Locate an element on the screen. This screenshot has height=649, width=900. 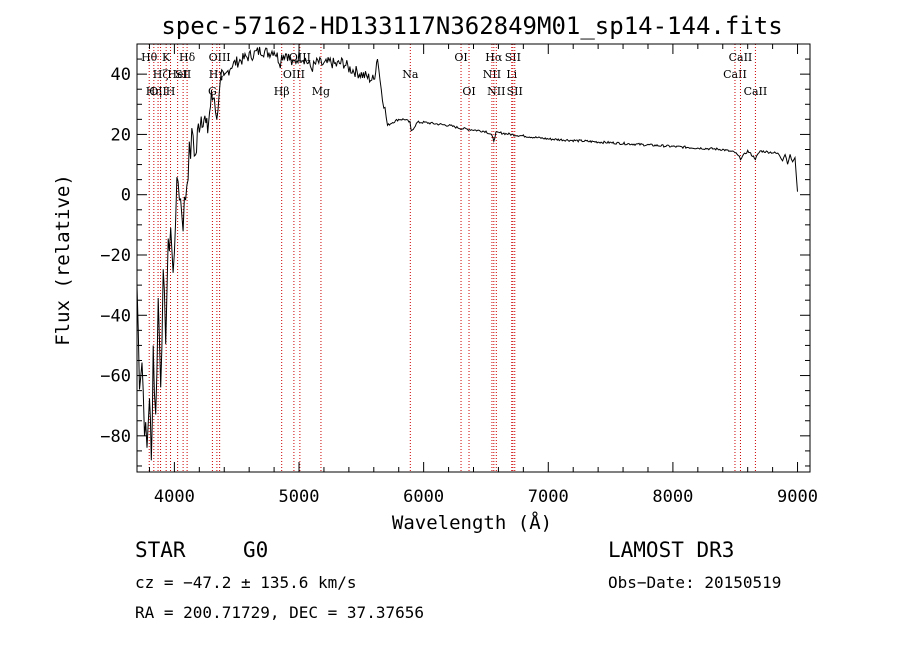
y-tick-label: −20 is located at coordinates (115, 256).